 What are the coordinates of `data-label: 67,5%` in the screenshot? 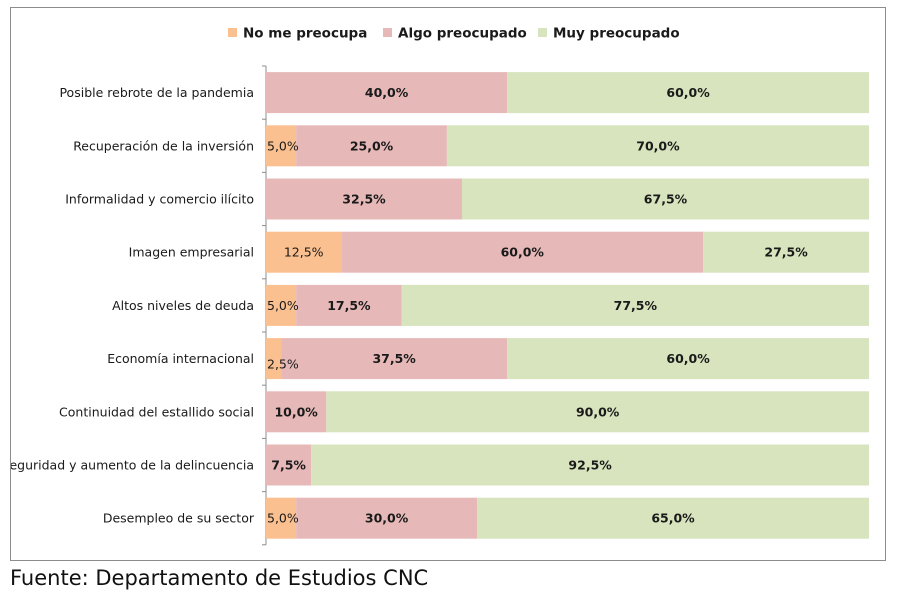 It's located at (666, 199).